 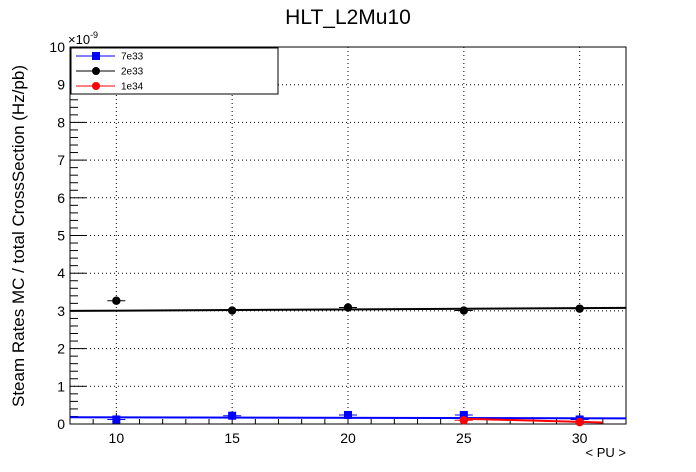 I want to click on y-tick-label-10: 10, so click(x=57, y=47).